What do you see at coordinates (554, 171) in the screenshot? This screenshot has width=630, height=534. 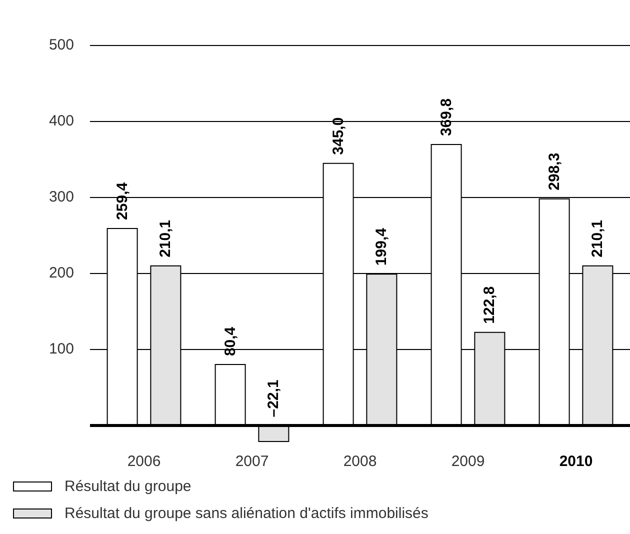 I see `data-label: 298,3` at bounding box center [554, 171].